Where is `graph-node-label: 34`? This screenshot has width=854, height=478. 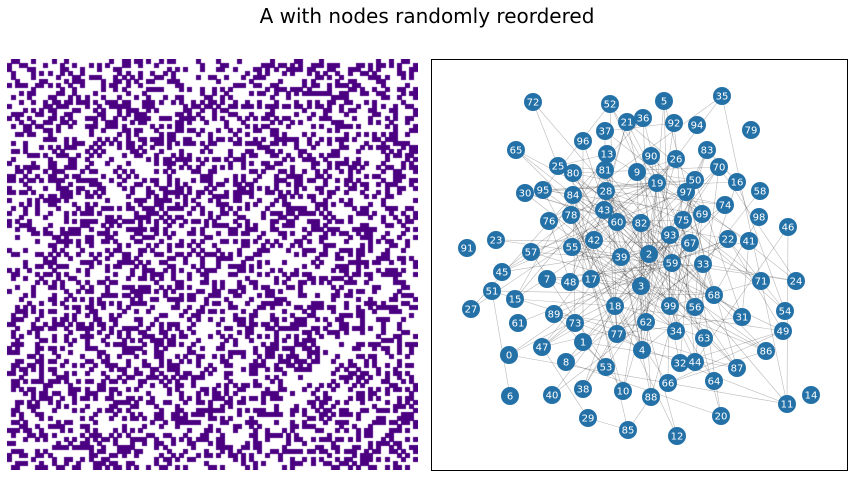
graph-node-label: 34 is located at coordinates (676, 332).